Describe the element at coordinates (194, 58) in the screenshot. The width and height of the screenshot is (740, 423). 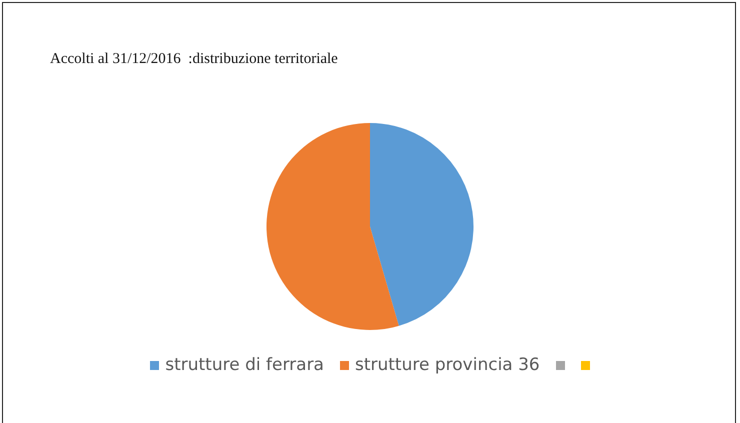
I see `chart-title: Accolti al 31/12/2016 :distribuzione territoriale` at that location.